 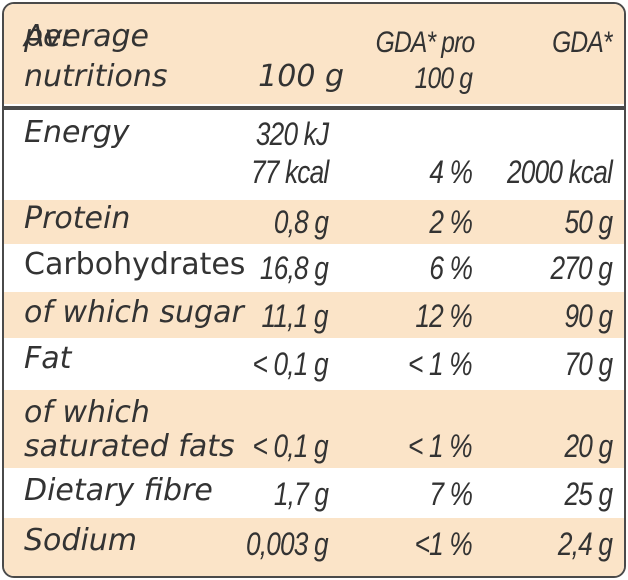 I want to click on per100-value: 0,8 g, so click(x=301, y=222).